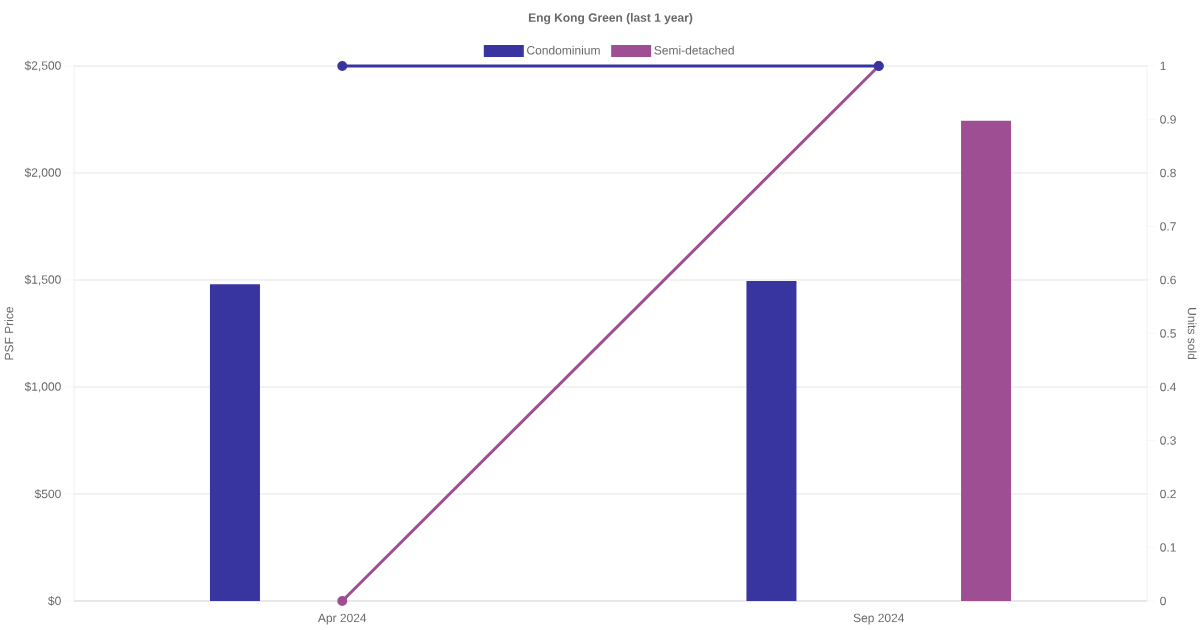 This screenshot has height=630, width=1200. What do you see at coordinates (879, 619) in the screenshot?
I see `x-tick-label: Sep 2024` at bounding box center [879, 619].